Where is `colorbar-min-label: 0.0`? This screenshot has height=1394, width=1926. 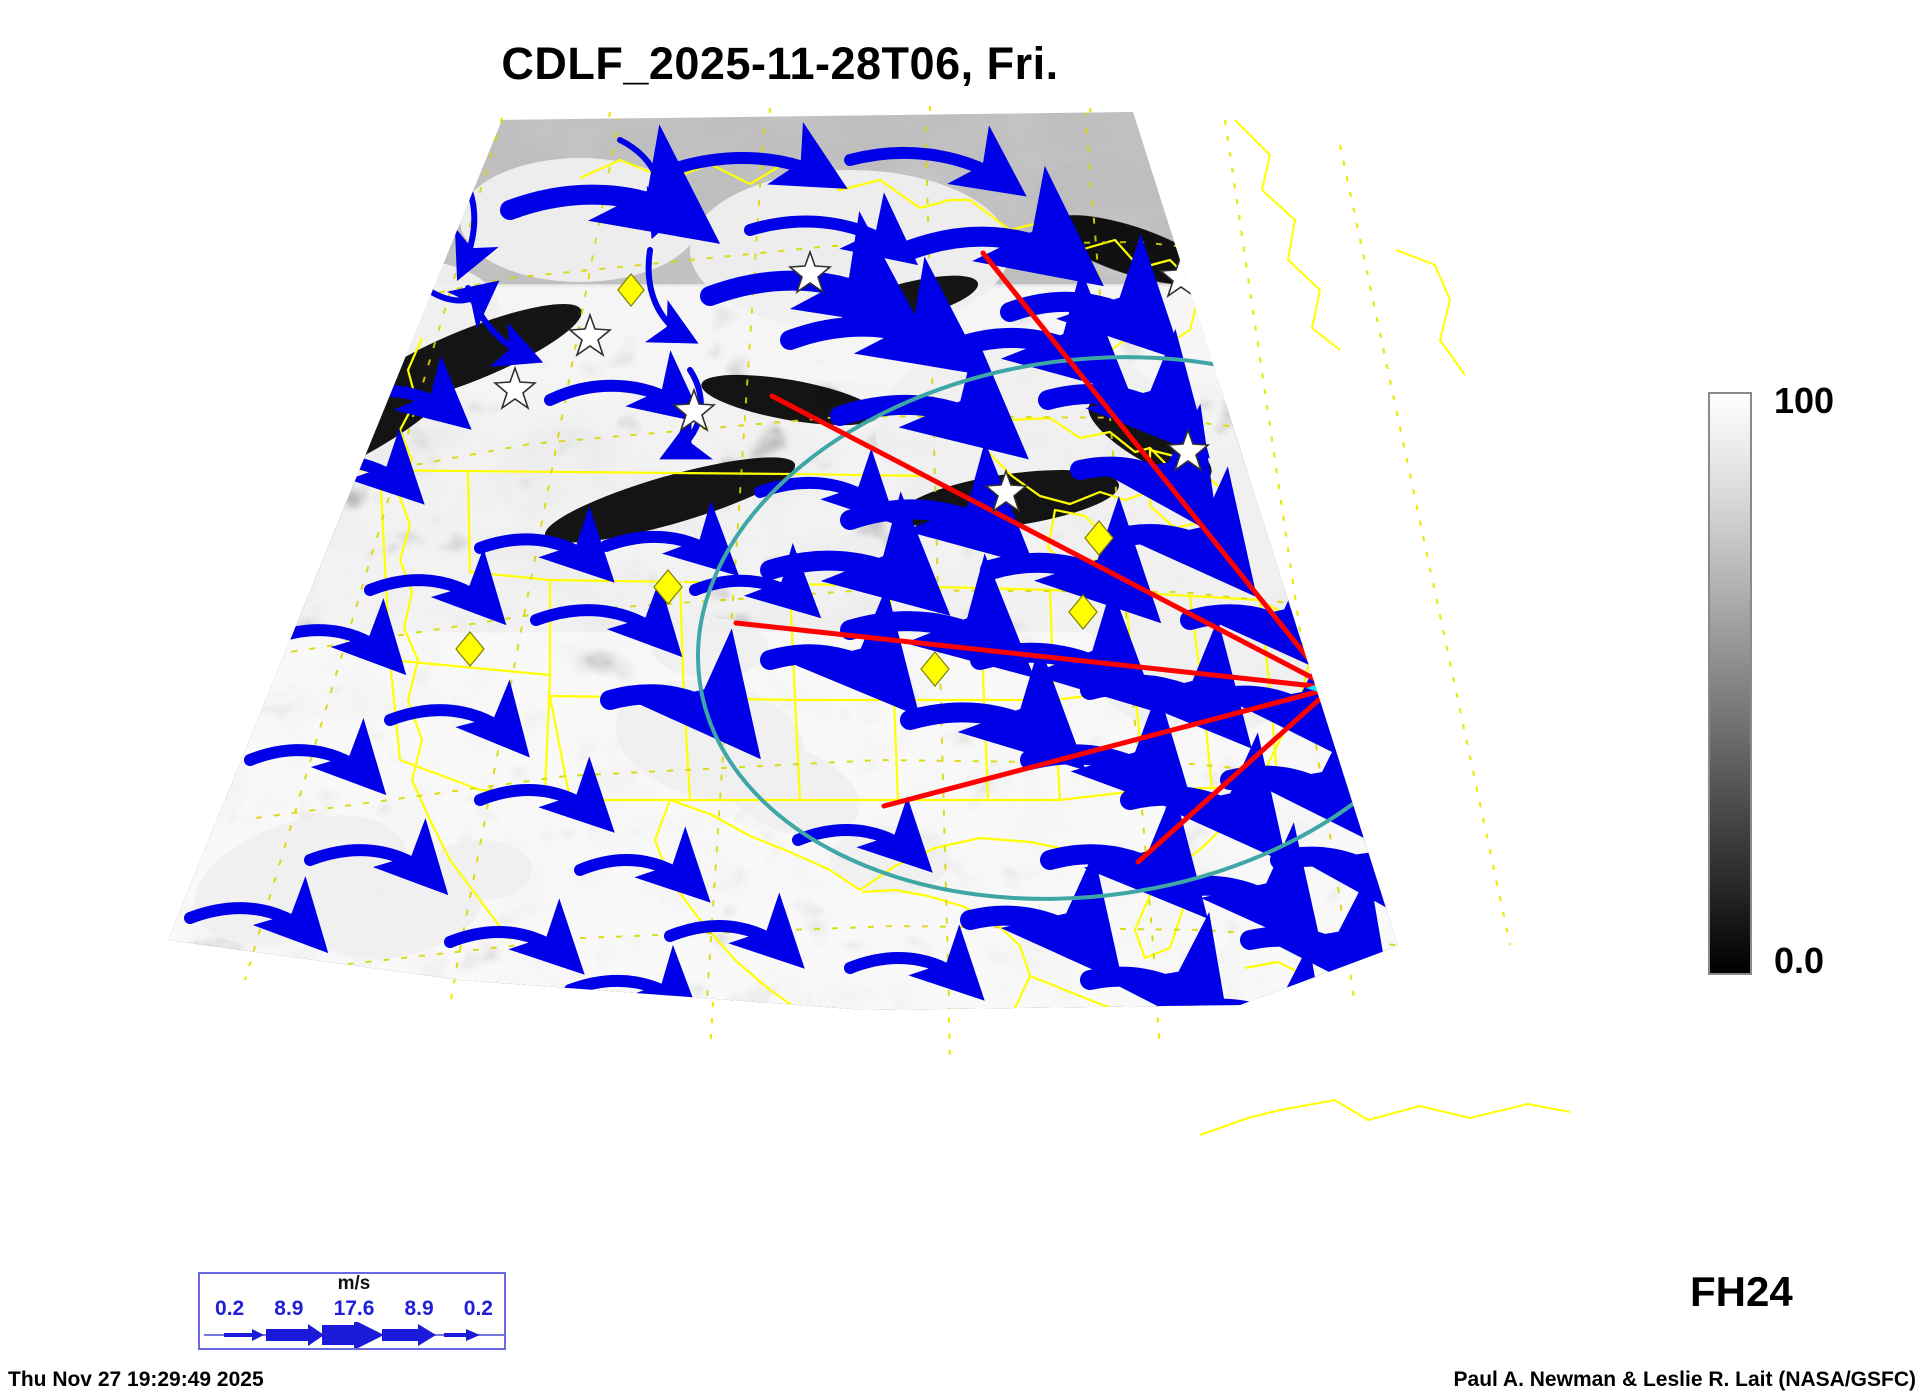
colorbar-min-label: 0.0 is located at coordinates (1799, 960).